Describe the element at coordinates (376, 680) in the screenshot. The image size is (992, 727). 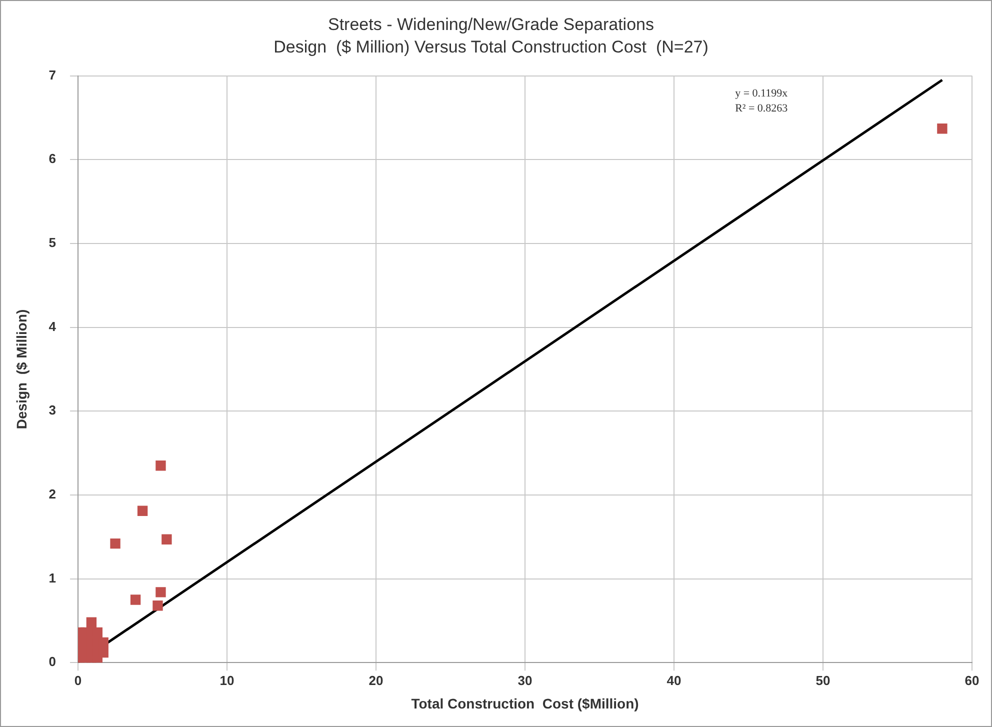
I see `x-tick-label: 20` at that location.